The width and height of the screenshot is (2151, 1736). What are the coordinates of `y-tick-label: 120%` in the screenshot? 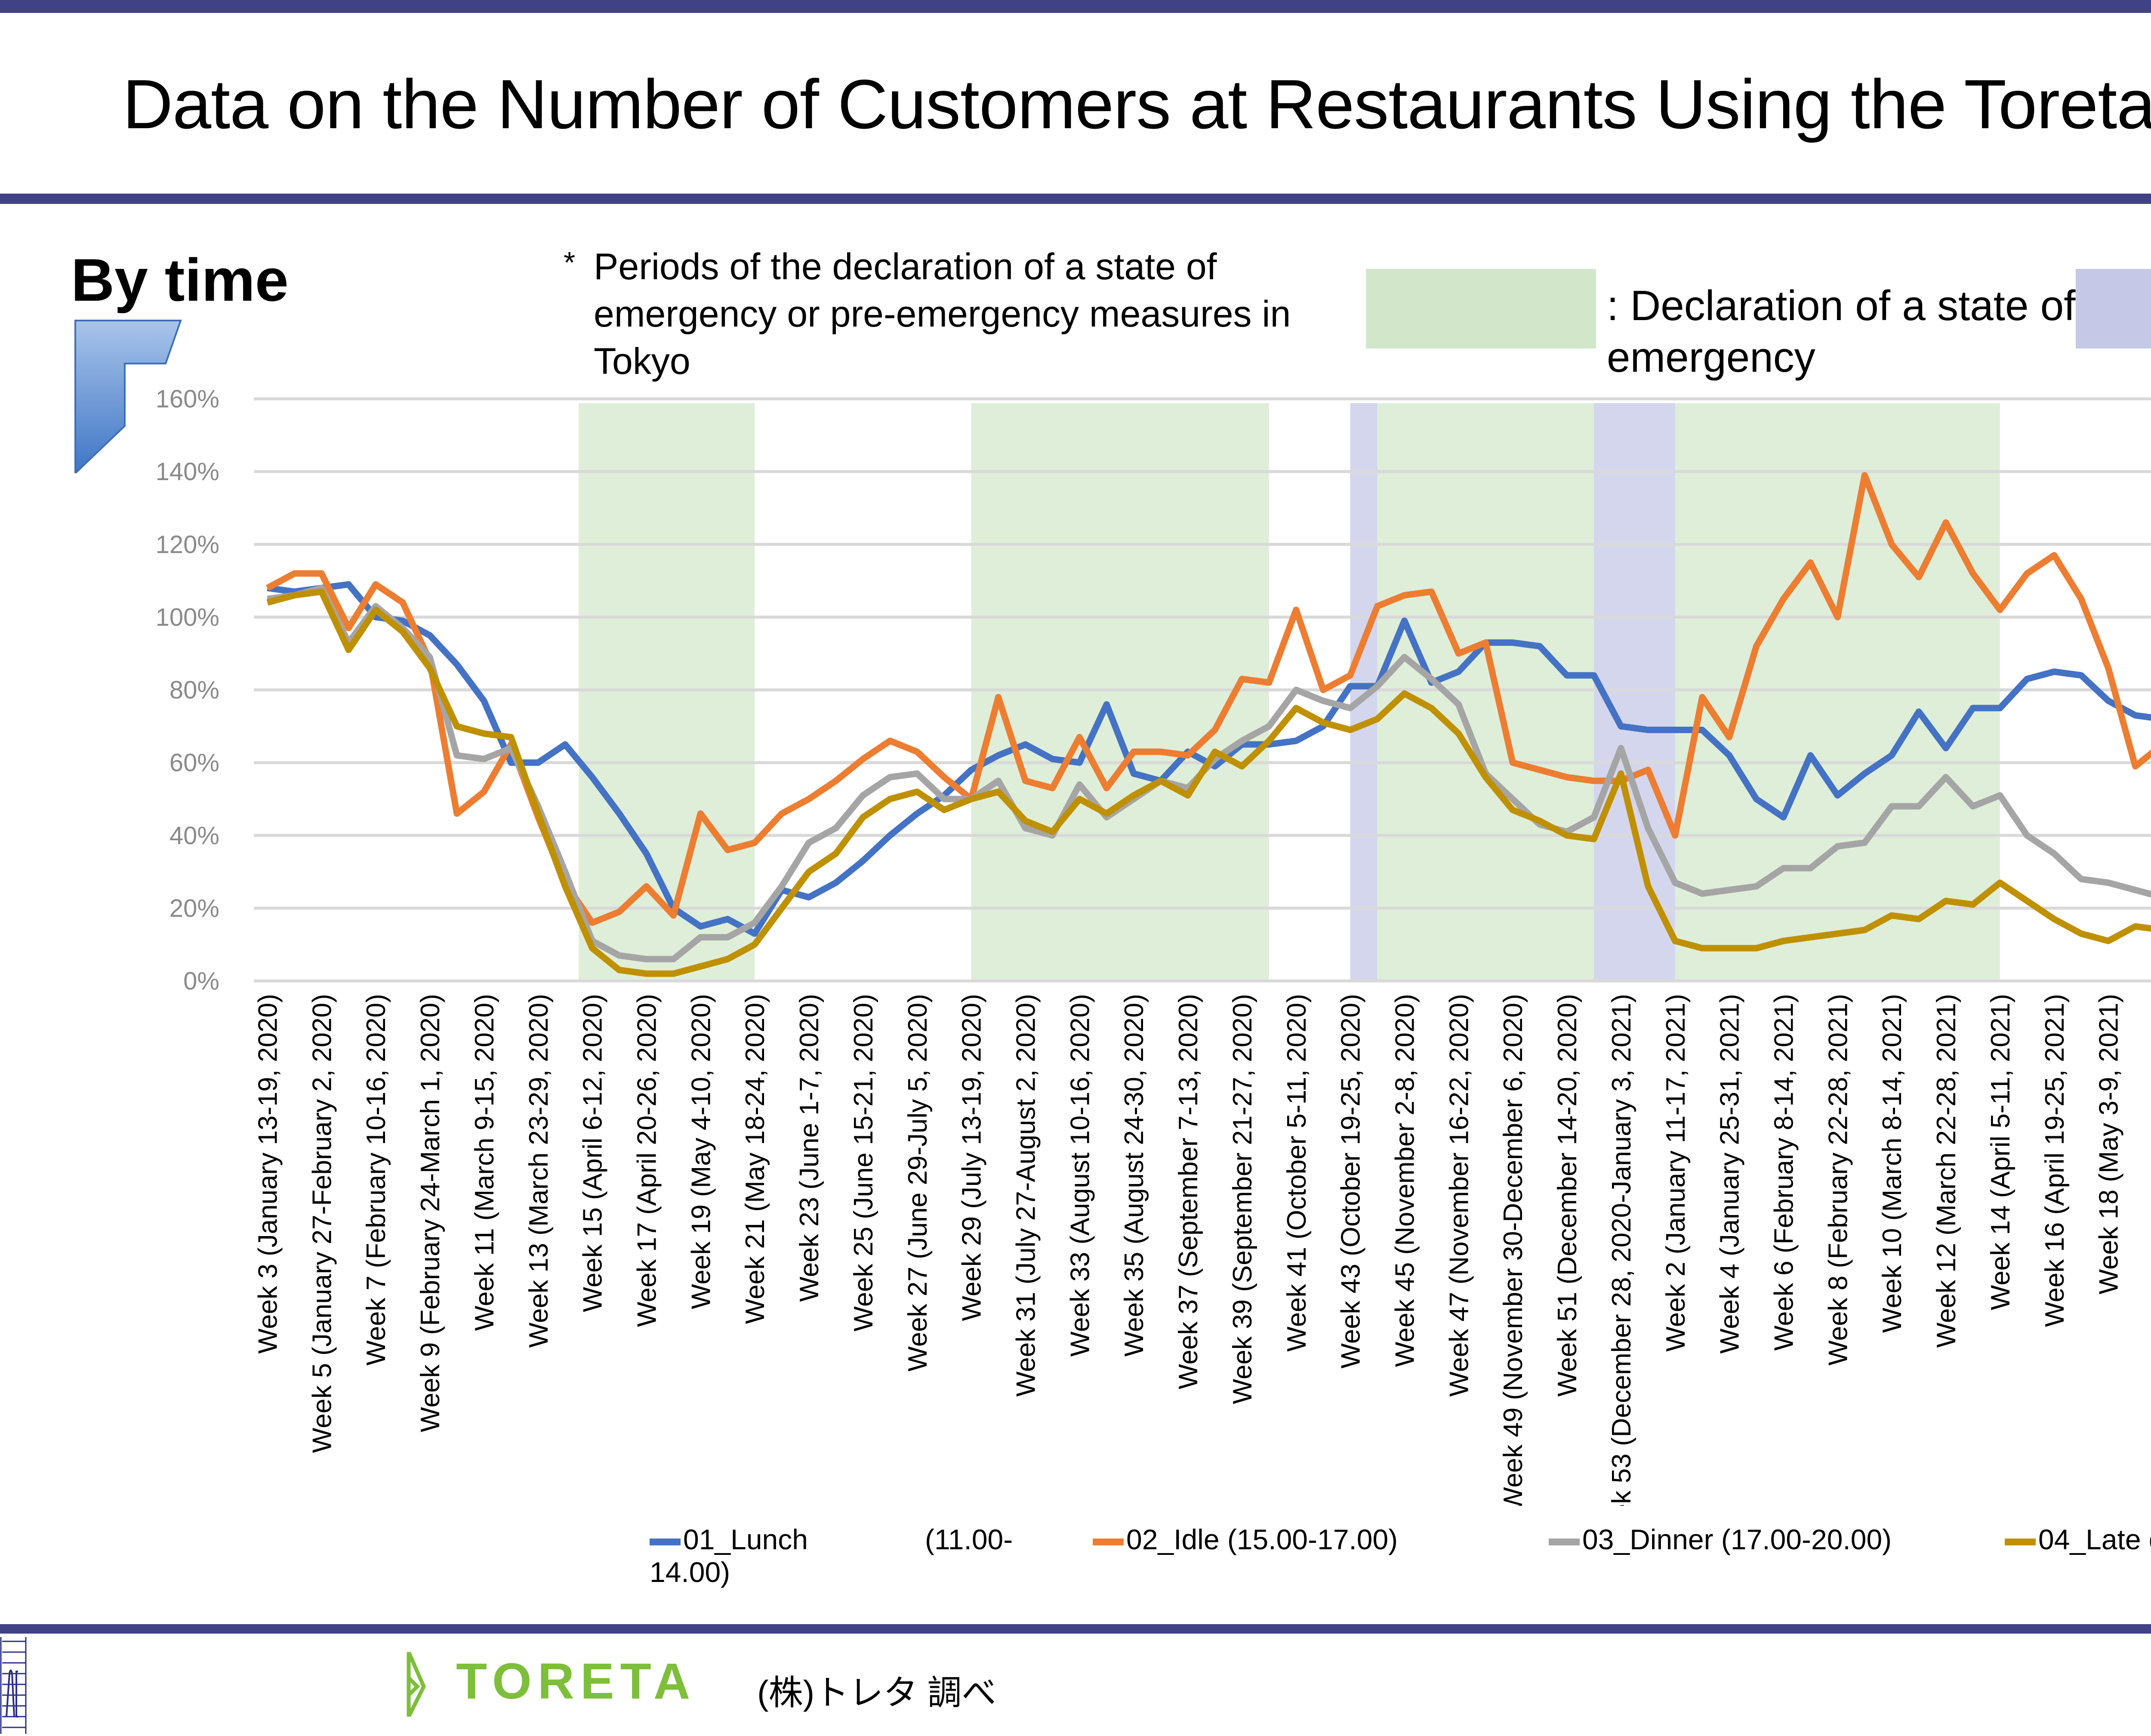 It's located at (187, 544).